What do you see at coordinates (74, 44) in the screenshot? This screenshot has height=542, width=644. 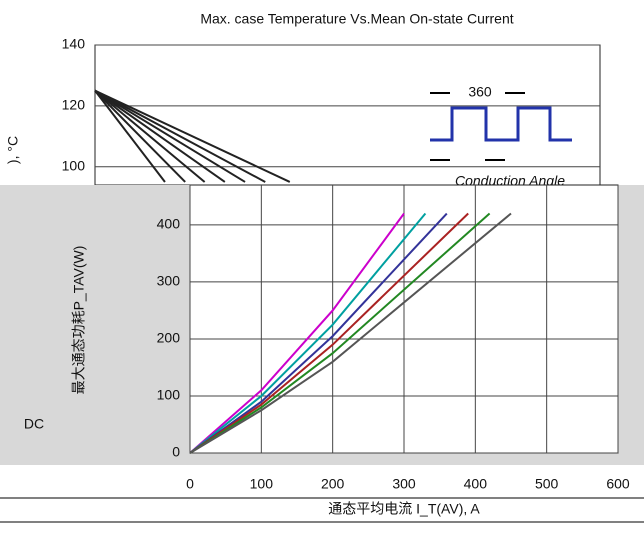 I see `y-tick-label: 140` at bounding box center [74, 44].